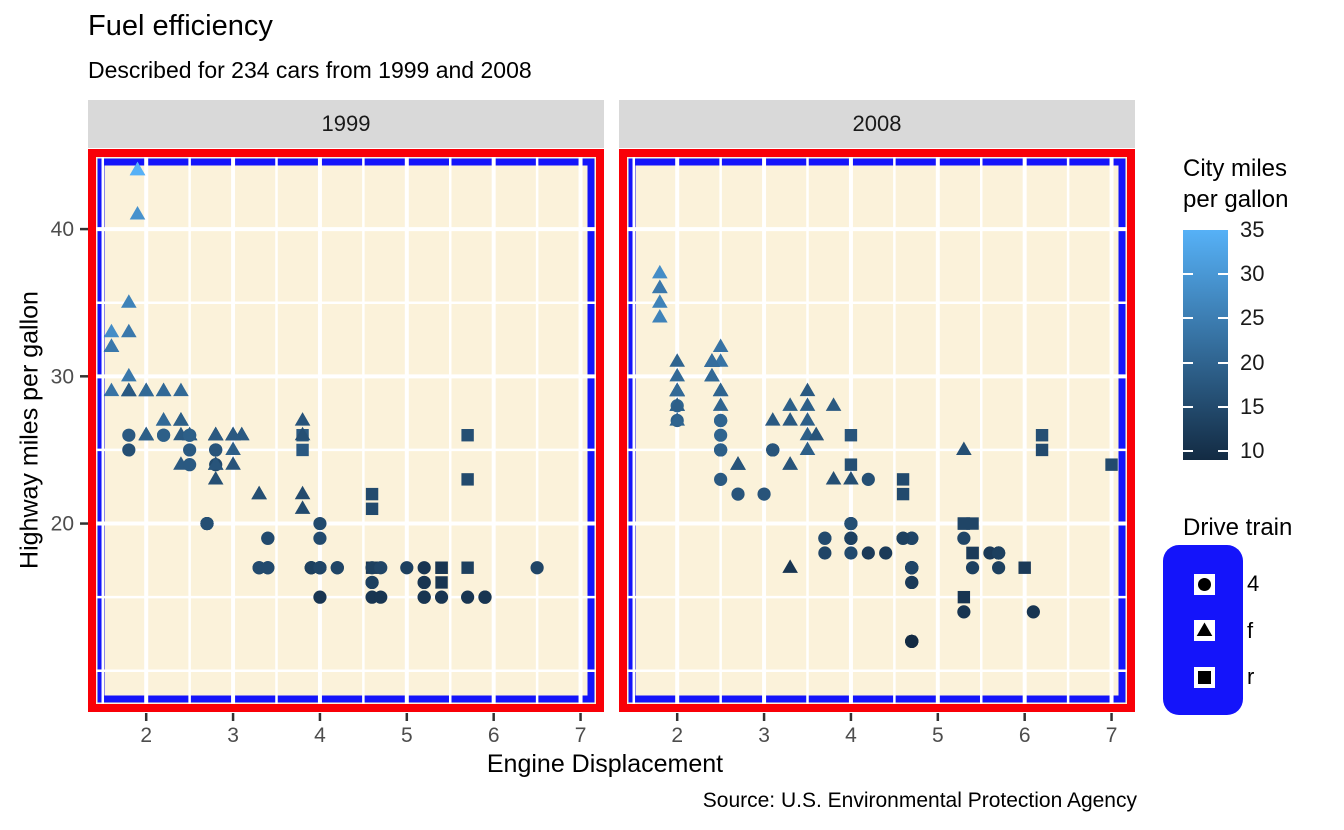  I want to click on x-tick-label: 3, so click(764, 735).